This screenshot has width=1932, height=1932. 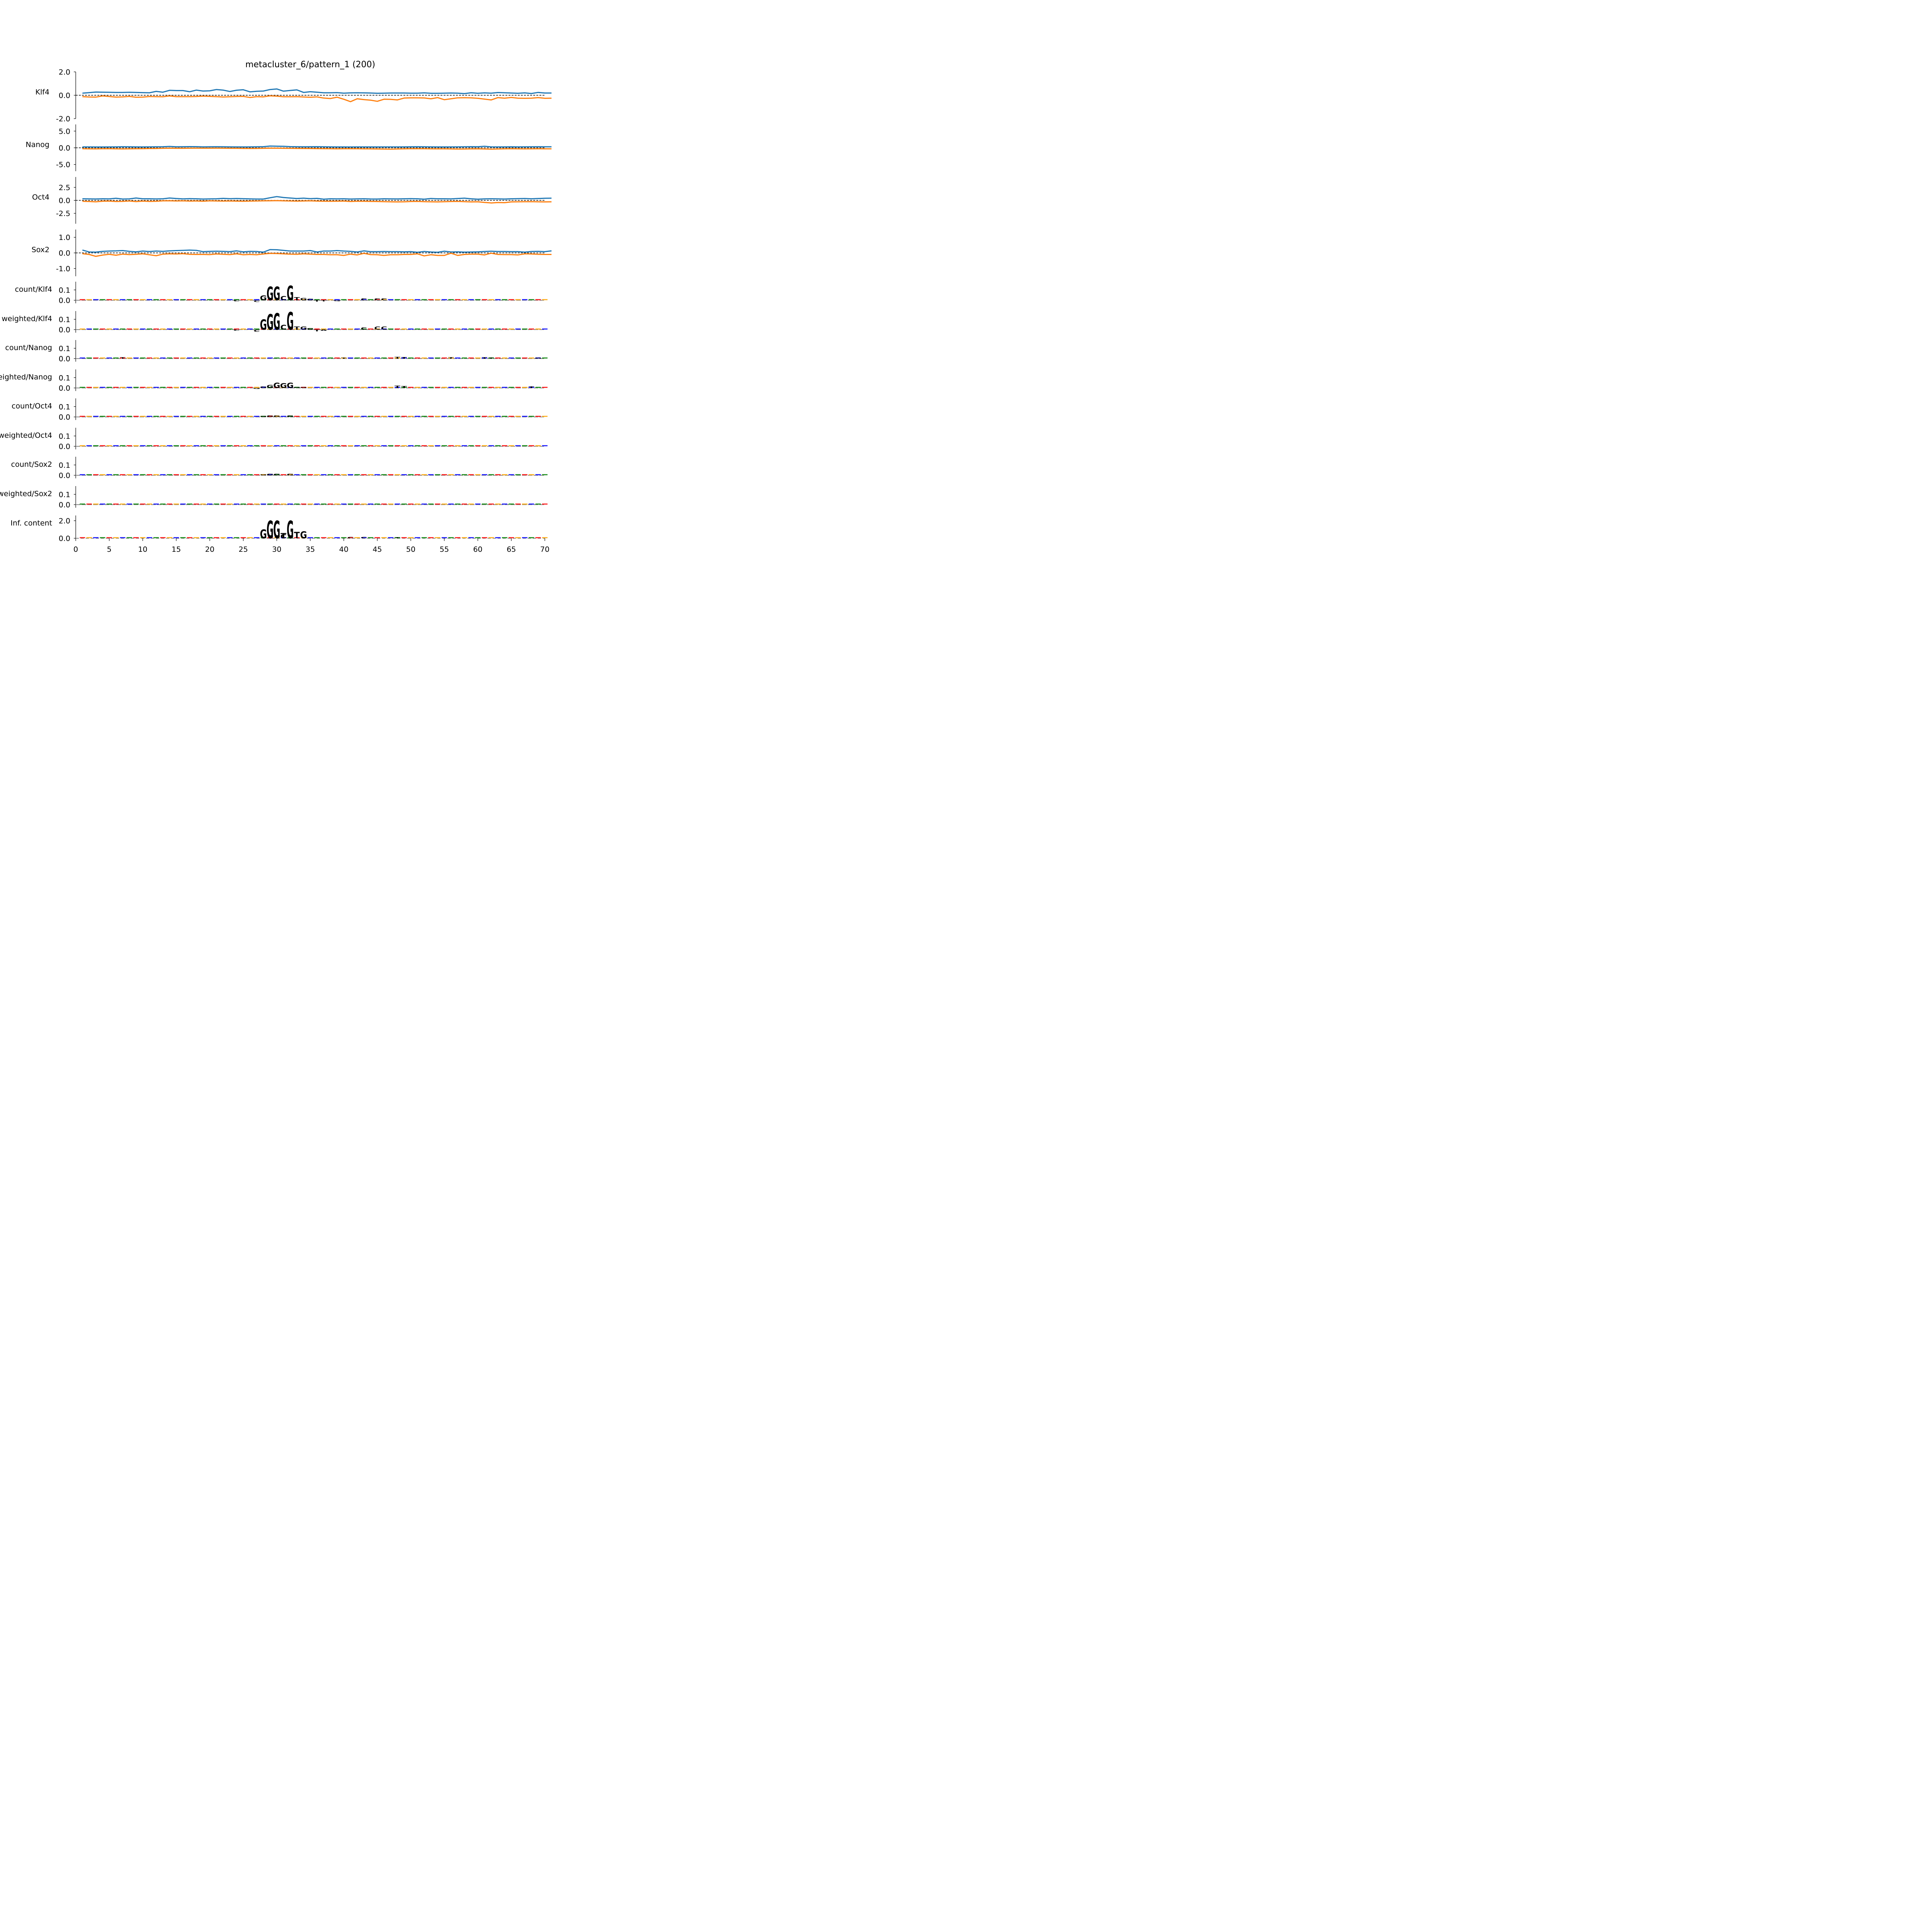 I want to click on y-tick-label: -1.0, so click(x=63, y=269).